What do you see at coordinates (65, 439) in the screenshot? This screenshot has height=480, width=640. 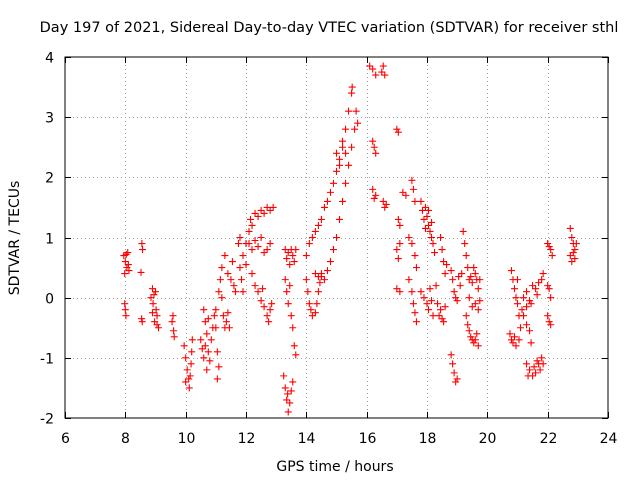 I see `x-tick-label: 6` at bounding box center [65, 439].